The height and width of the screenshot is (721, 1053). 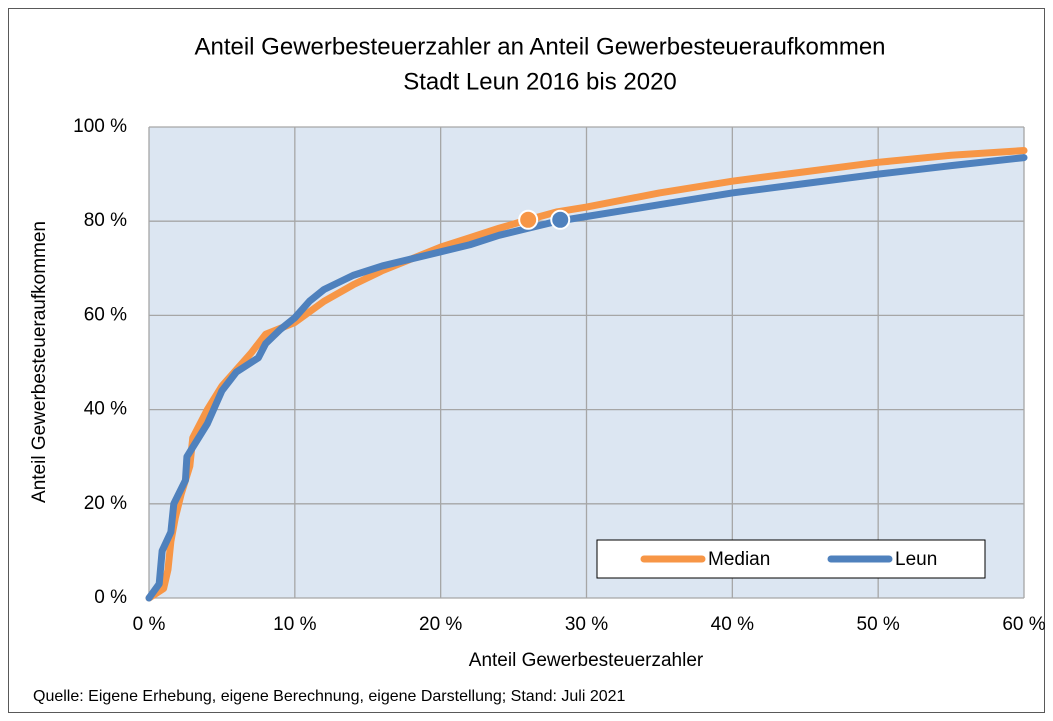 I want to click on y-tick-label: 80 %, so click(x=105, y=220).